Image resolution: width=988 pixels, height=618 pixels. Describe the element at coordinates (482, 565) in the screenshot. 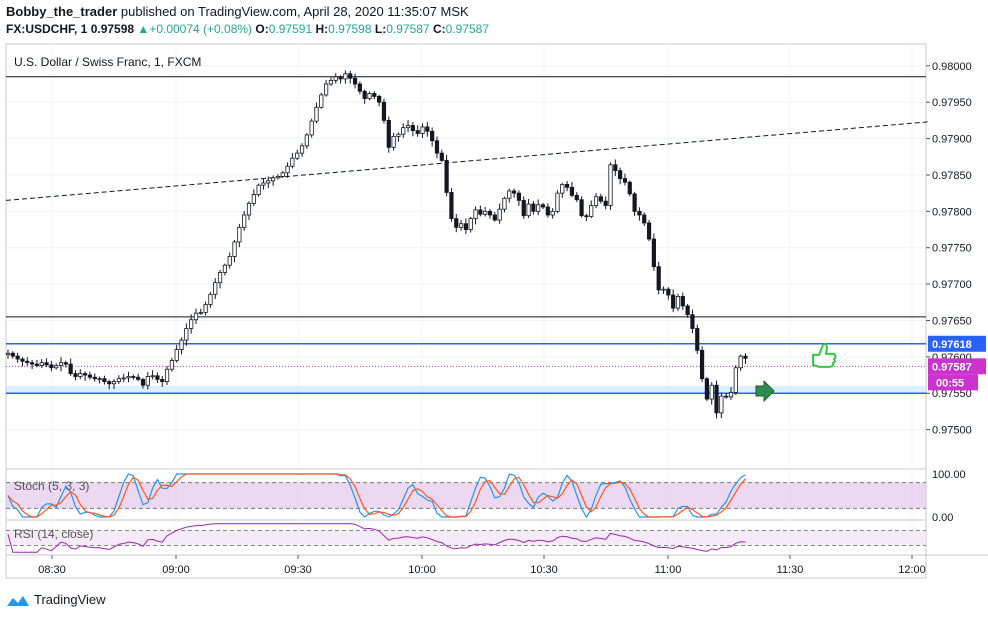

I see `time-axis: 08:30 09:00 09:30 10:00 10:30 11:00 11:30 12:00` at that location.